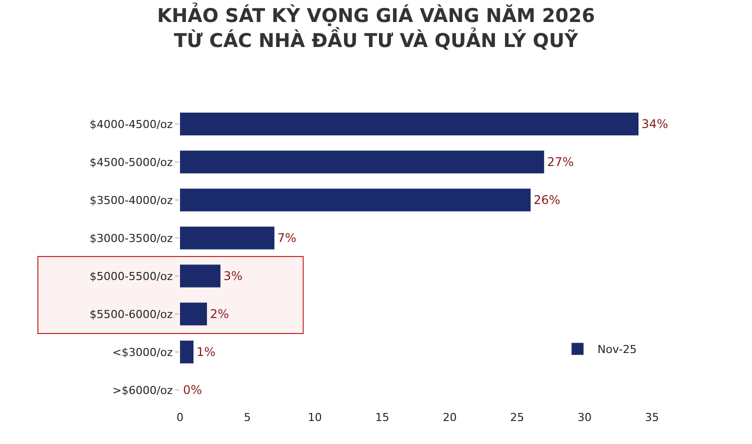  What do you see at coordinates (617, 349) in the screenshot?
I see `legend-label: Nov-25` at bounding box center [617, 349].